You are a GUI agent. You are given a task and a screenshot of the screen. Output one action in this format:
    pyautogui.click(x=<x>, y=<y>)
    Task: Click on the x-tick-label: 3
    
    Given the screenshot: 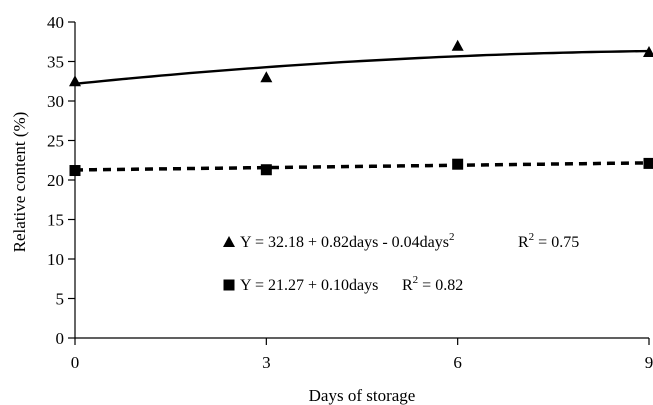 What is the action you would take?
    pyautogui.click(x=266, y=362)
    